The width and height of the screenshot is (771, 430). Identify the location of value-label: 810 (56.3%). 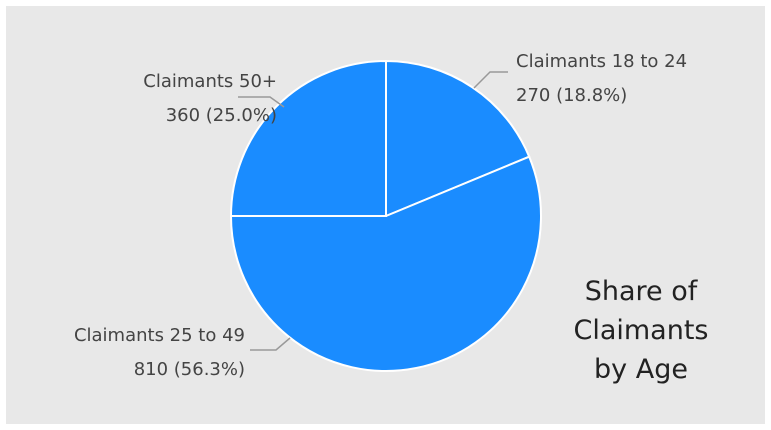
(189, 369).